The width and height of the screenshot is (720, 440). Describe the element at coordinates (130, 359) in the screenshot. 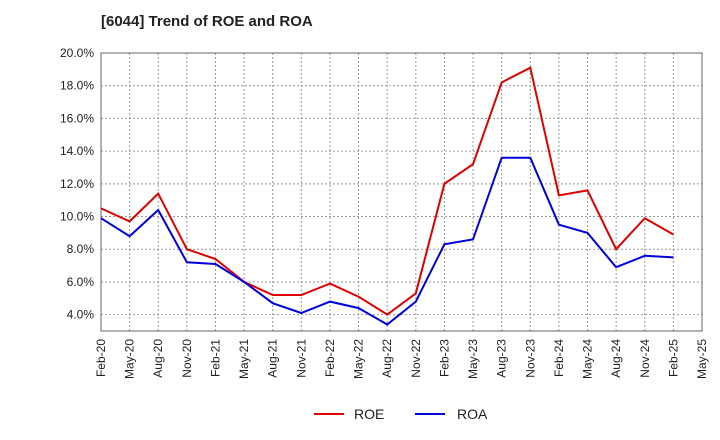

I see `x-tick-label: May-20` at that location.